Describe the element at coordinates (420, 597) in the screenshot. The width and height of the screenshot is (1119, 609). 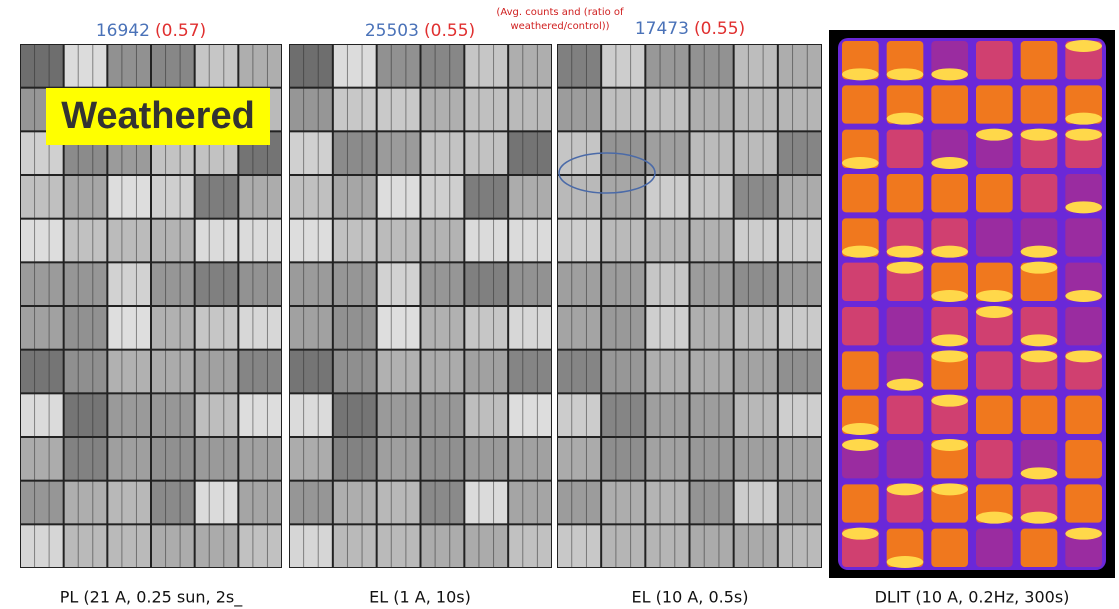
I see `caption: EL (1 A, 10s)` at that location.